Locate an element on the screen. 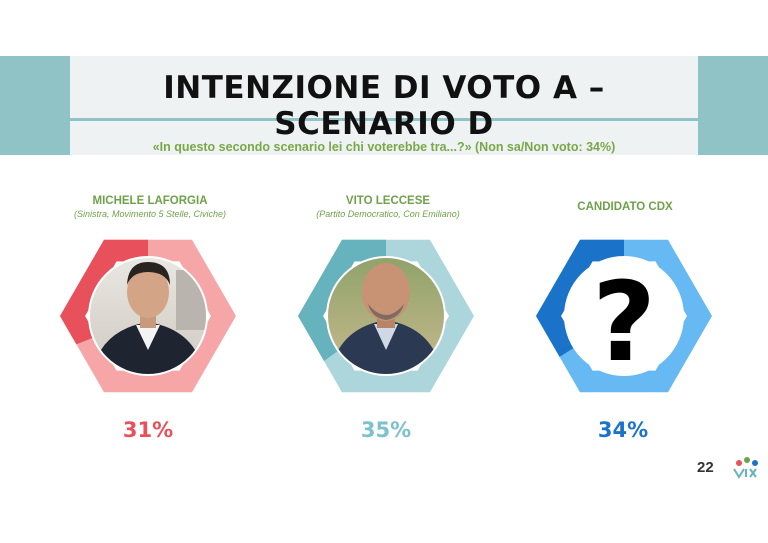 The width and height of the screenshot is (768, 543). header-rule is located at coordinates (384, 119).